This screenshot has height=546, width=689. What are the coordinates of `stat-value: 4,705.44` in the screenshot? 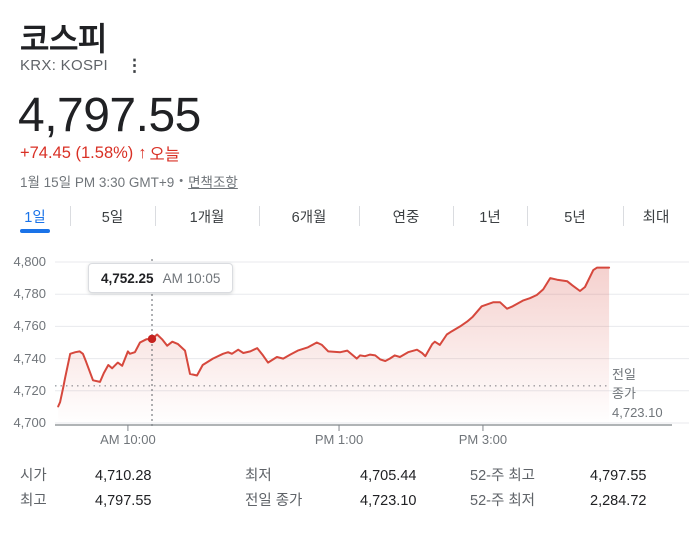 It's located at (388, 476).